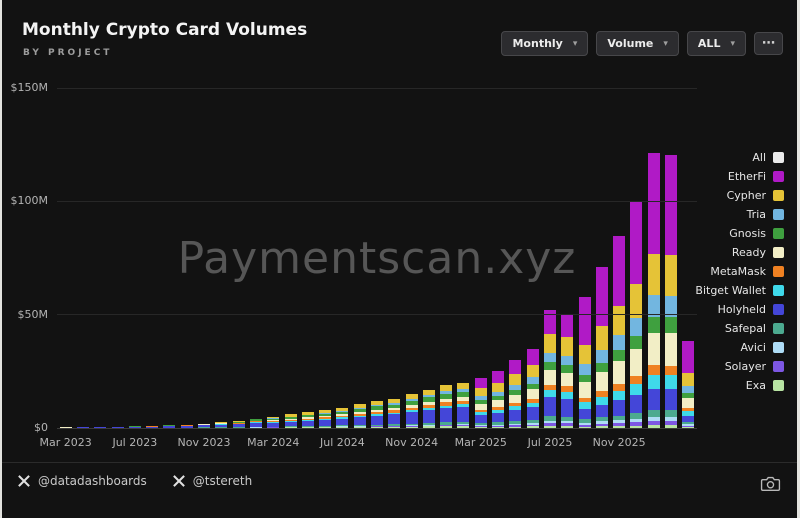 This screenshot has width=800, height=518. I want to click on footer-handle-datadashboards: @datadashboards, so click(82, 481).